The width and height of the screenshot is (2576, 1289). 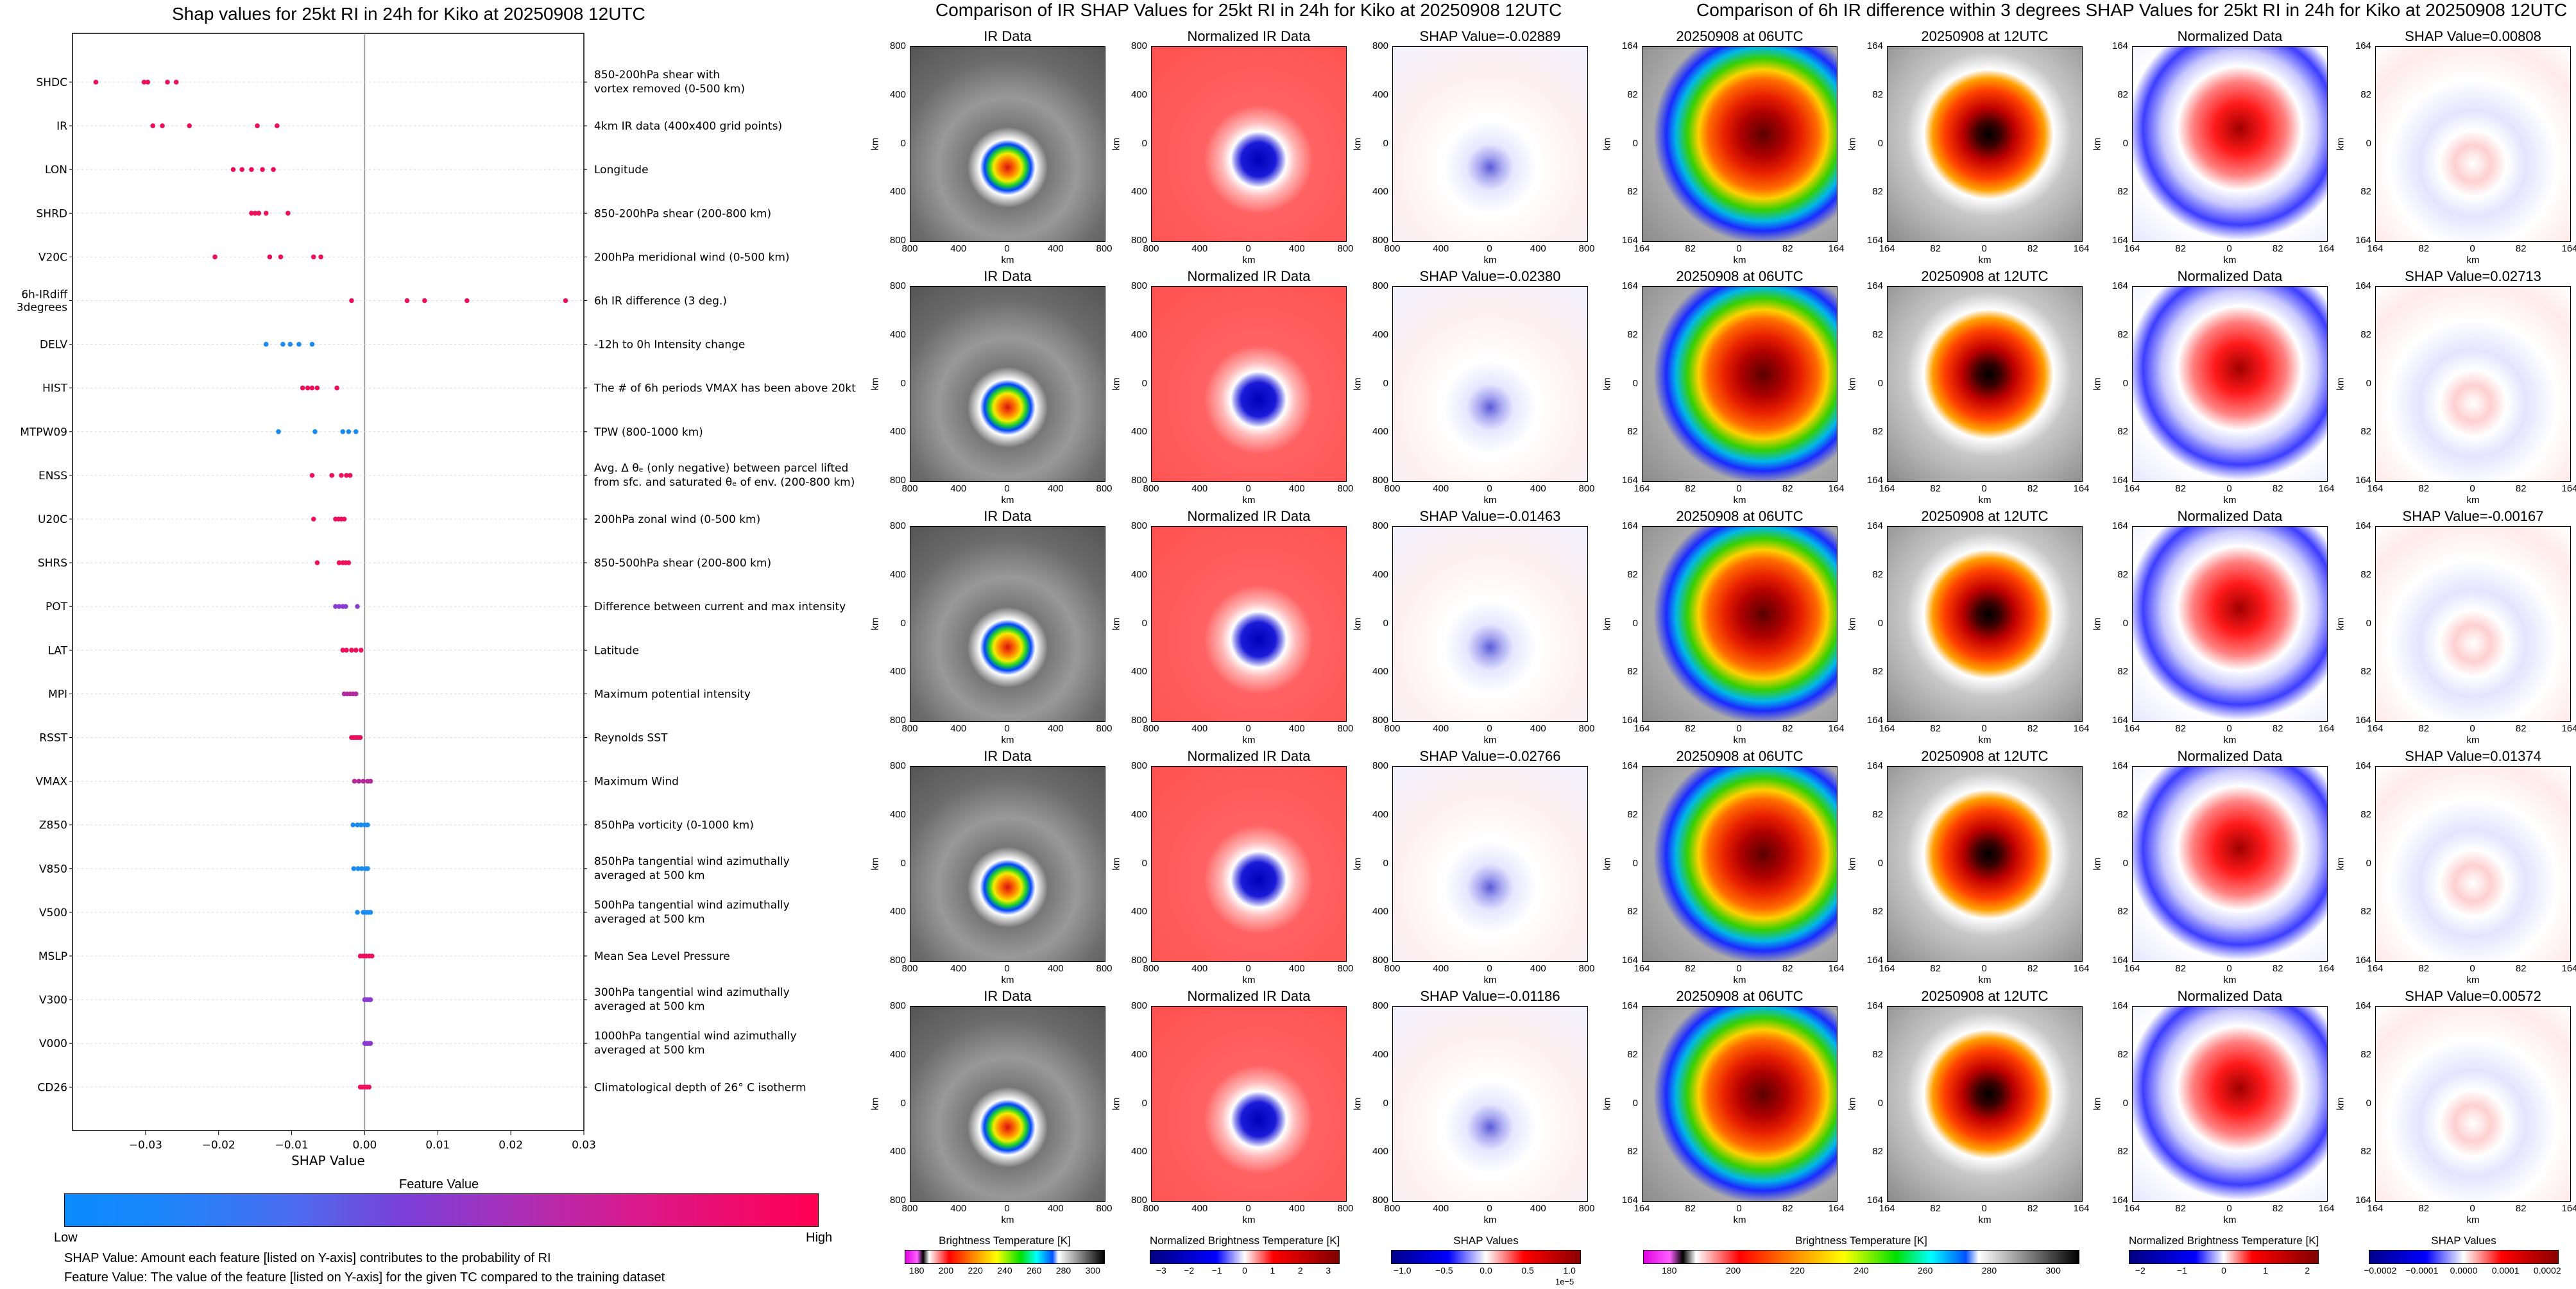 I want to click on colorbar-label: SHAP Values, so click(x=2463, y=1241).